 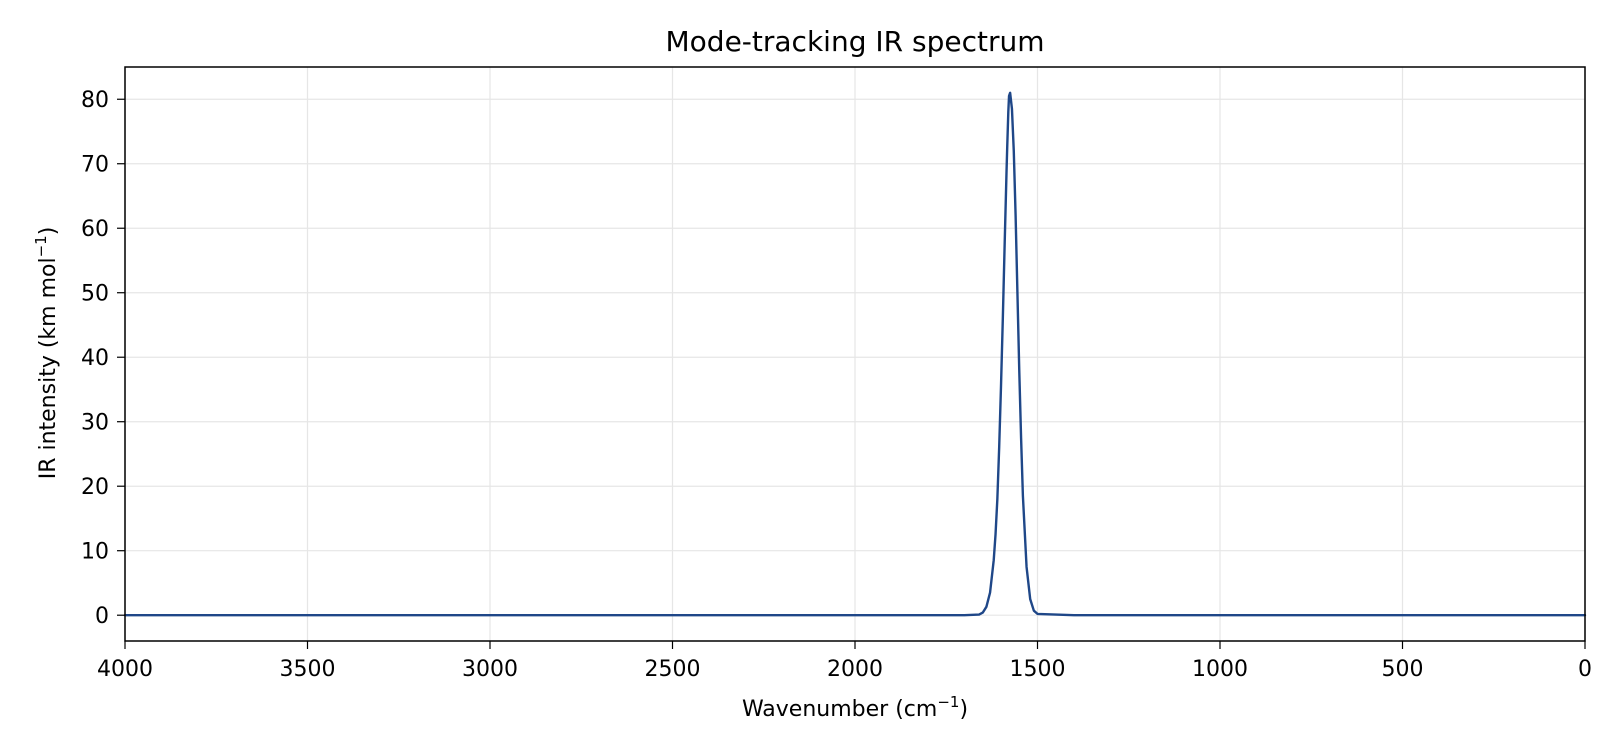 I want to click on x-tick-label: 500, so click(x=1403, y=669).